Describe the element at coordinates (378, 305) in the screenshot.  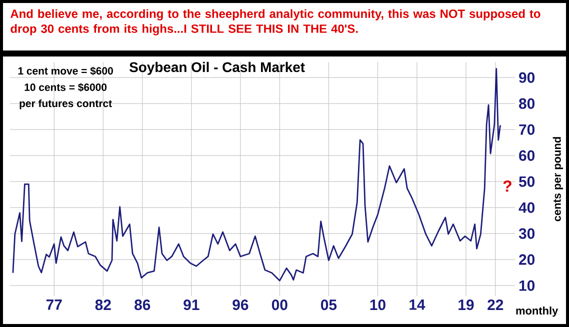
I see `x-tick-label: 10` at that location.